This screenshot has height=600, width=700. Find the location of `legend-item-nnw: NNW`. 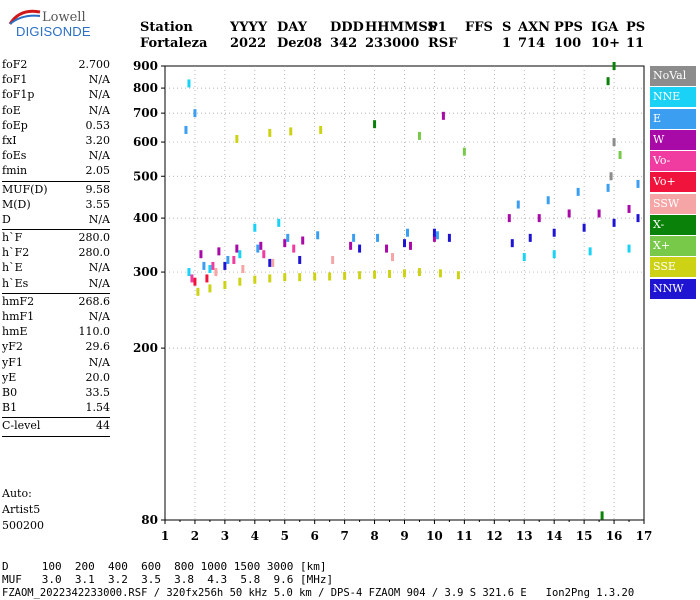

legend-item-nnw: NNW is located at coordinates (673, 288).